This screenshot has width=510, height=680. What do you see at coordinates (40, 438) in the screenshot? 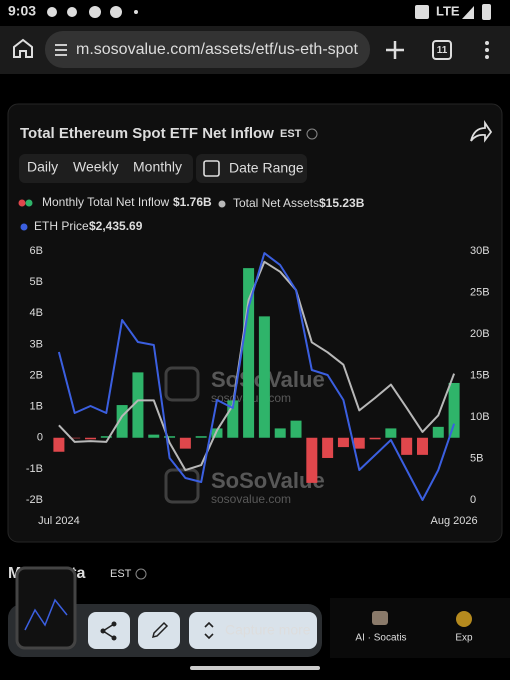
I see `y-tick-label: 0` at bounding box center [40, 438].